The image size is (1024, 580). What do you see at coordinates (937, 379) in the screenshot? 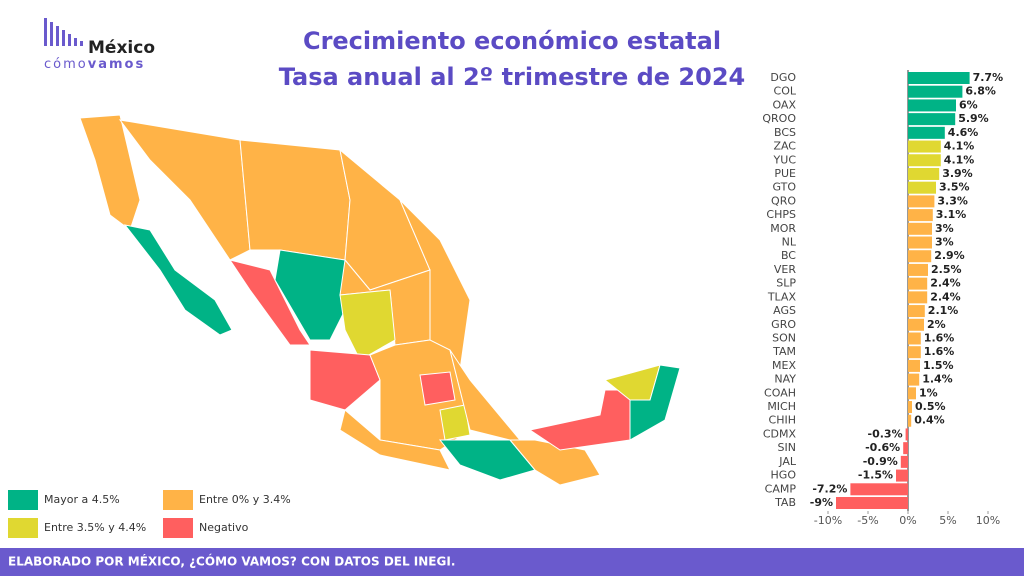
I see `value-label: 1.4%` at bounding box center [937, 379].